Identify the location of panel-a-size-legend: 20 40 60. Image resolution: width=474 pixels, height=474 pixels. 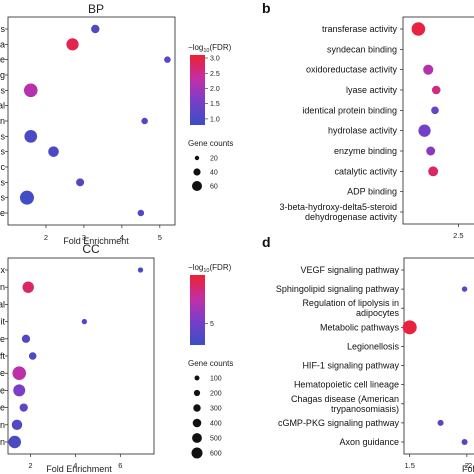
(205, 173).